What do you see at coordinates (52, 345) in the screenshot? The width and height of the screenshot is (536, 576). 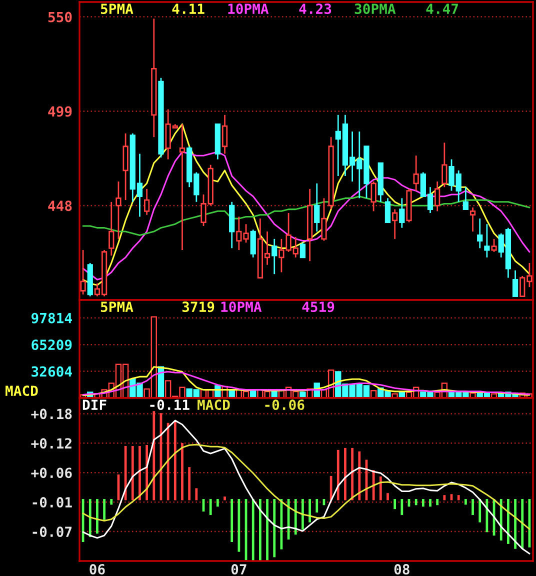 I see `y-tick-label: 65209` at bounding box center [52, 345].